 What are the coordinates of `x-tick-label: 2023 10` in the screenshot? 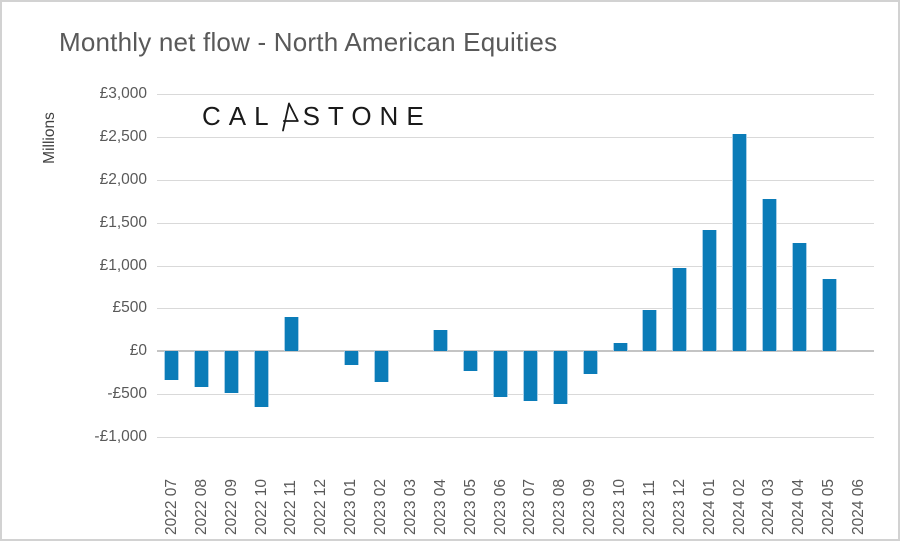 It's located at (620, 506).